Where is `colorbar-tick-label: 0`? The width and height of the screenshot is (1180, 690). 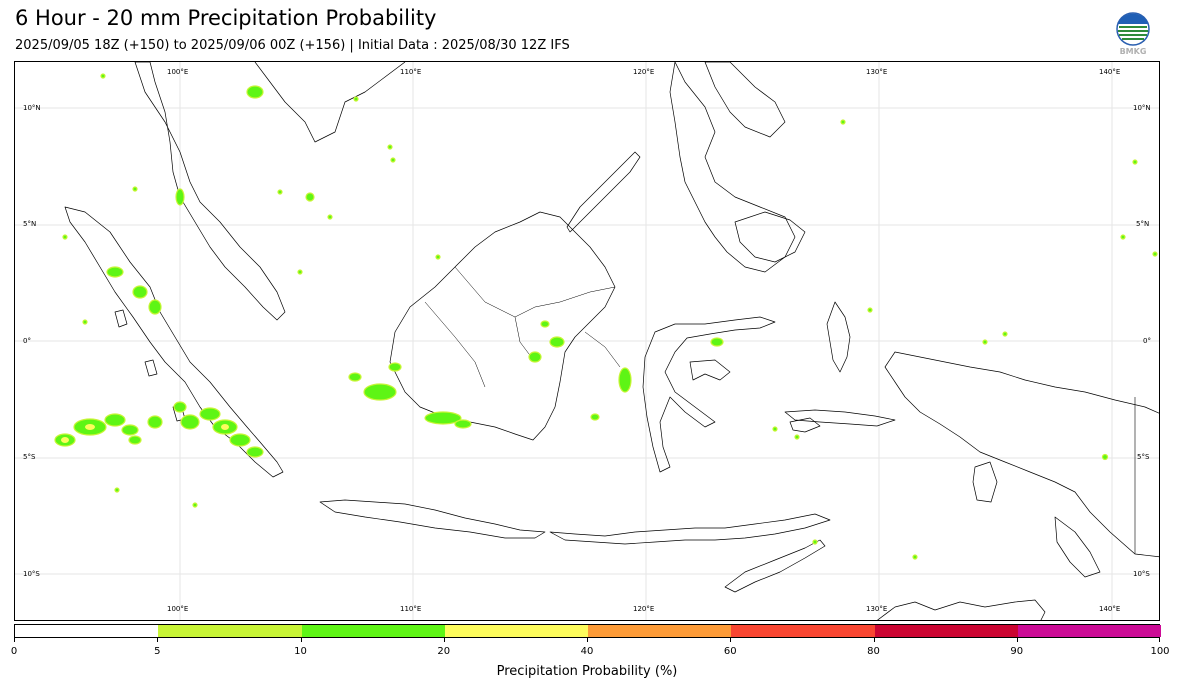
colorbar-tick-label: 0 is located at coordinates (14, 651).